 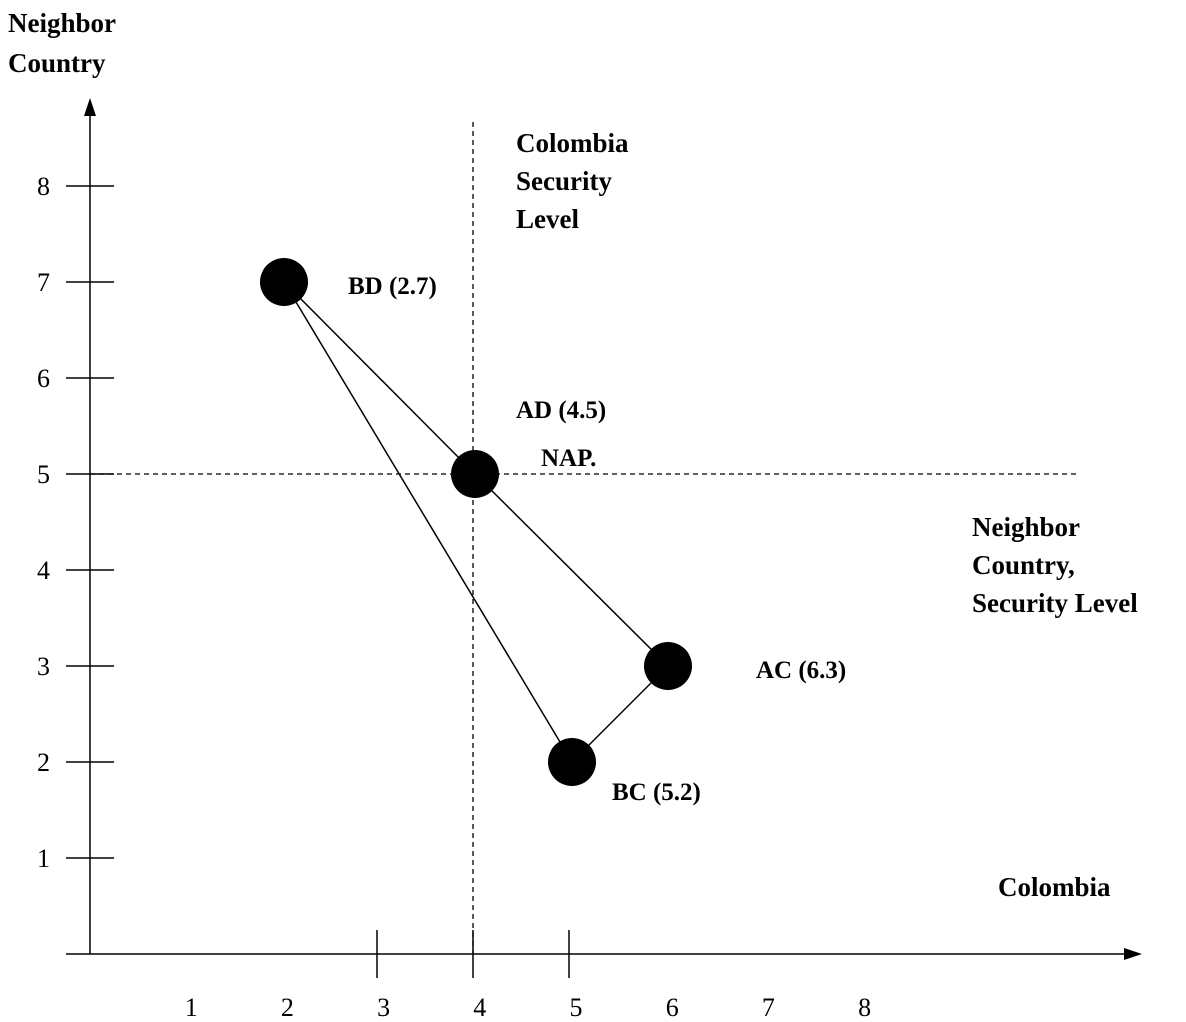 I want to click on x-tick-label: 4, so click(x=479, y=1007).